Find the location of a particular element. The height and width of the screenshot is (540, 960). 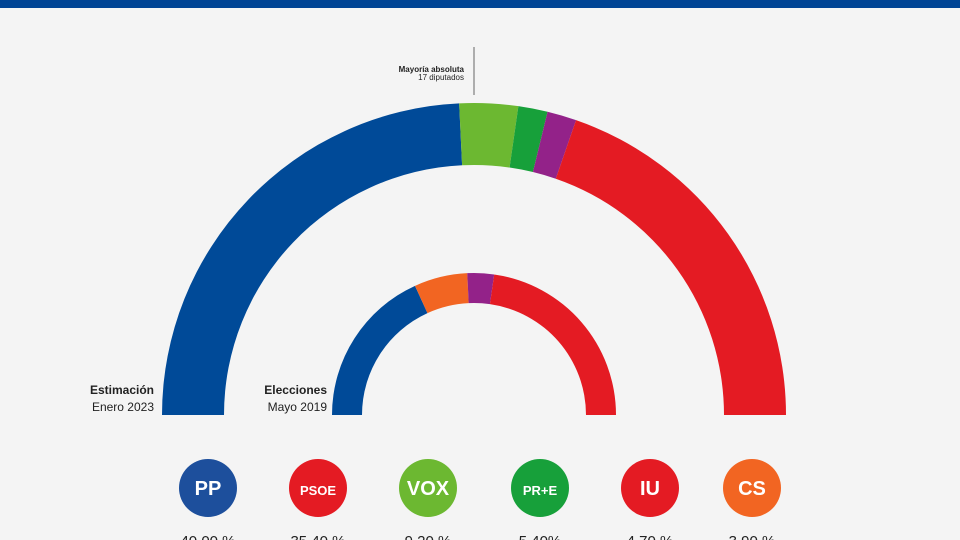

ring-date: Enero 2023 is located at coordinates (123, 407).